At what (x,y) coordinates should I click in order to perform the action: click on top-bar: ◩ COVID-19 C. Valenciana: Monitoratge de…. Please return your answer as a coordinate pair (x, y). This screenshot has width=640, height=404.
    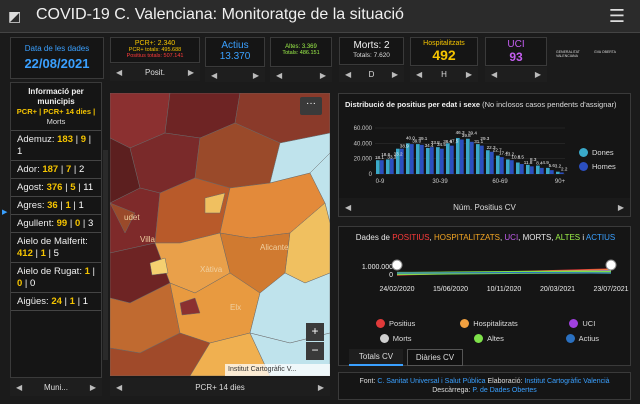
    Looking at the image, I should click on (320, 16).